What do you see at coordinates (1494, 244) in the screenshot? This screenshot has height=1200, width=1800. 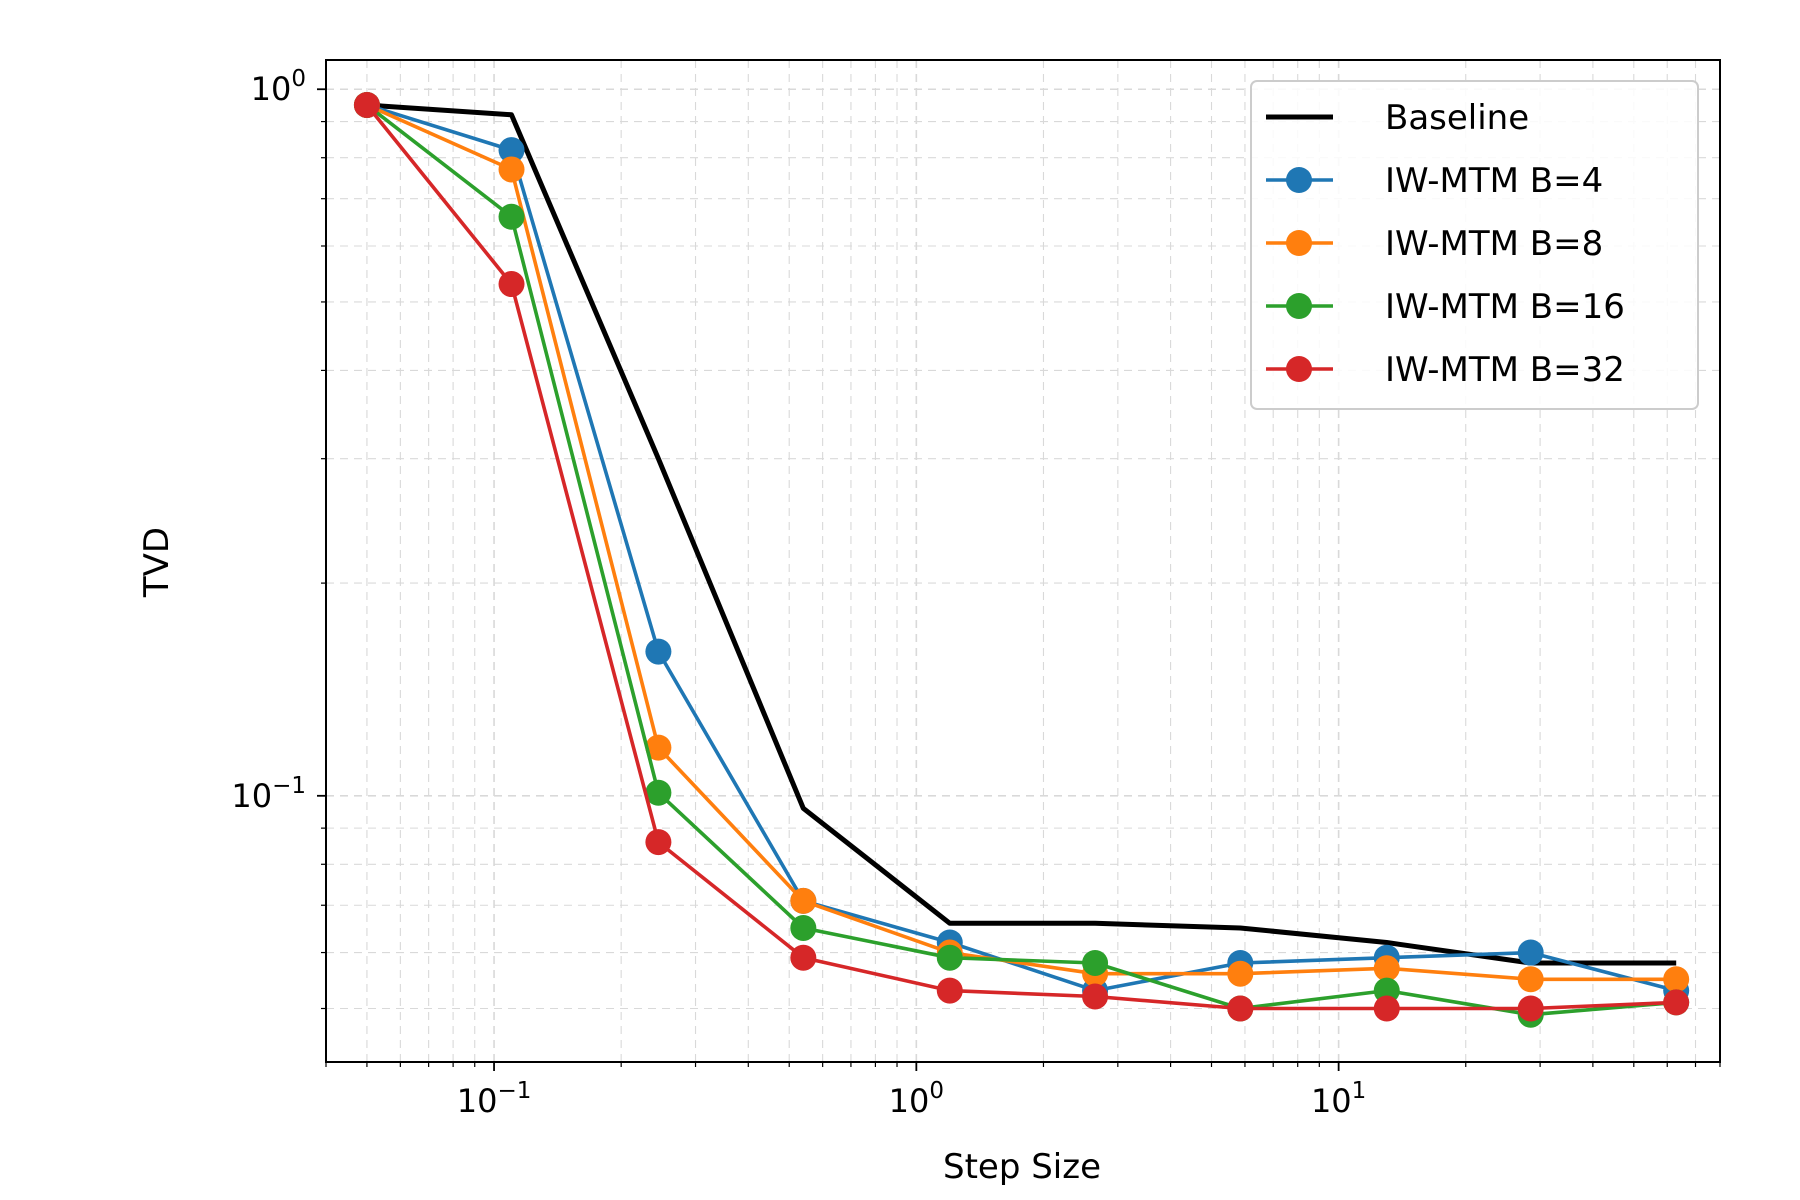 I see `legend-label: IW-MTM B=8` at bounding box center [1494, 244].